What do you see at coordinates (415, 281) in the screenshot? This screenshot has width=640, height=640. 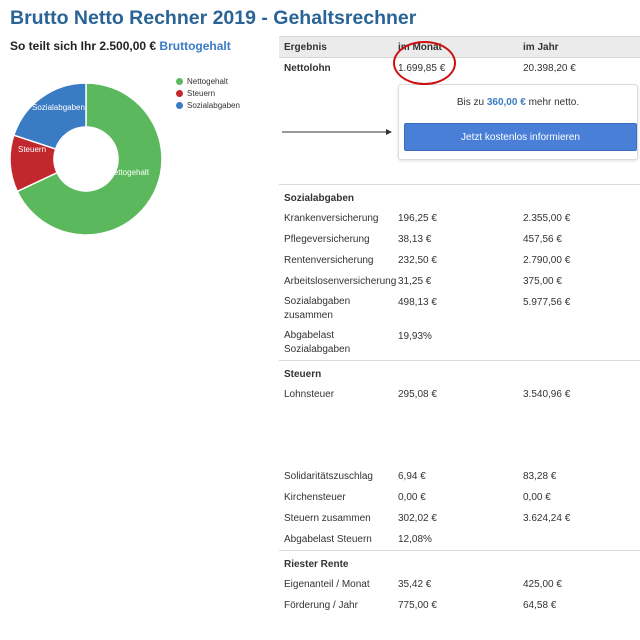 I see `row-month: 31,25 €` at bounding box center [415, 281].